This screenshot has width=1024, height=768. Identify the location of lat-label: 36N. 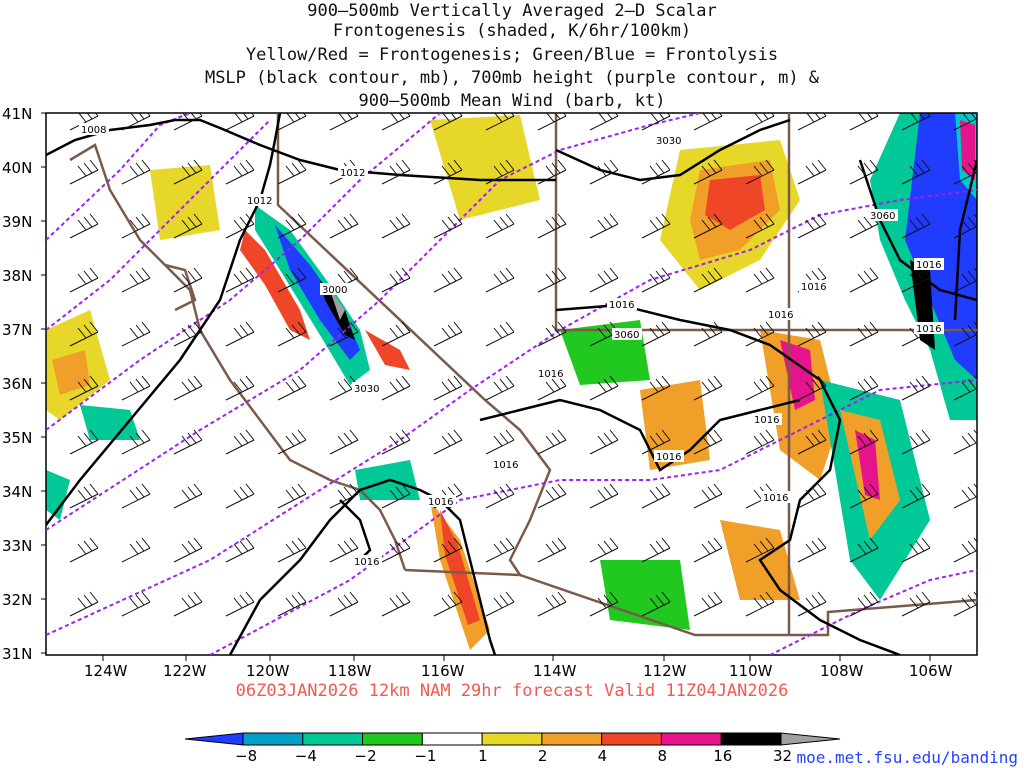
(17, 384).